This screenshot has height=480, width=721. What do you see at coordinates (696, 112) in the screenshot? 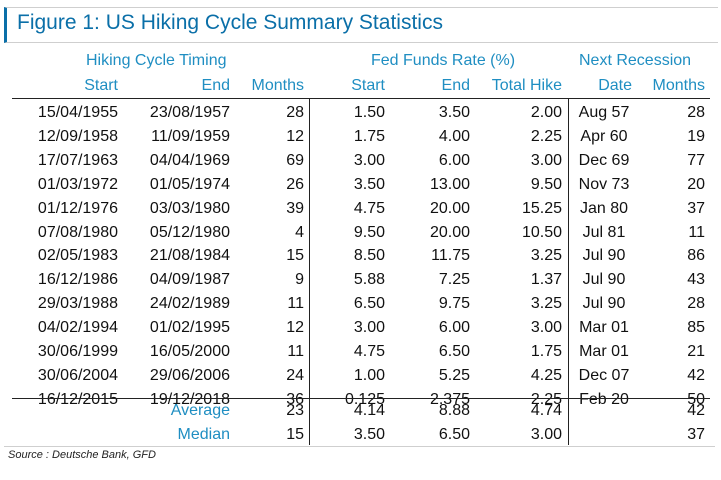
I see `table-cell: 28` at bounding box center [696, 112].